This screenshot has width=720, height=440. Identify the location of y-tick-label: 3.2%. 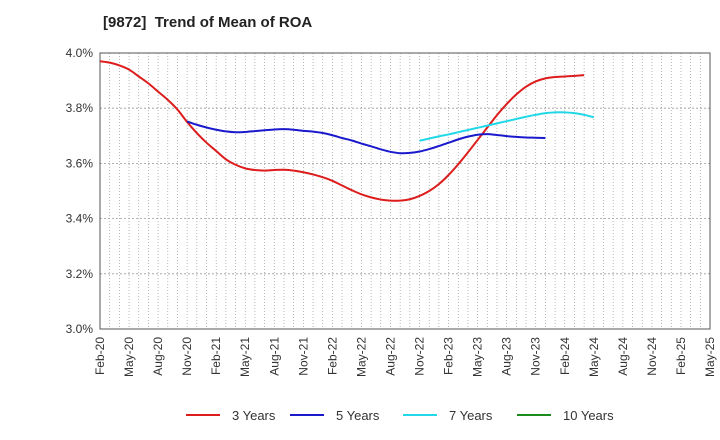
(80, 274).